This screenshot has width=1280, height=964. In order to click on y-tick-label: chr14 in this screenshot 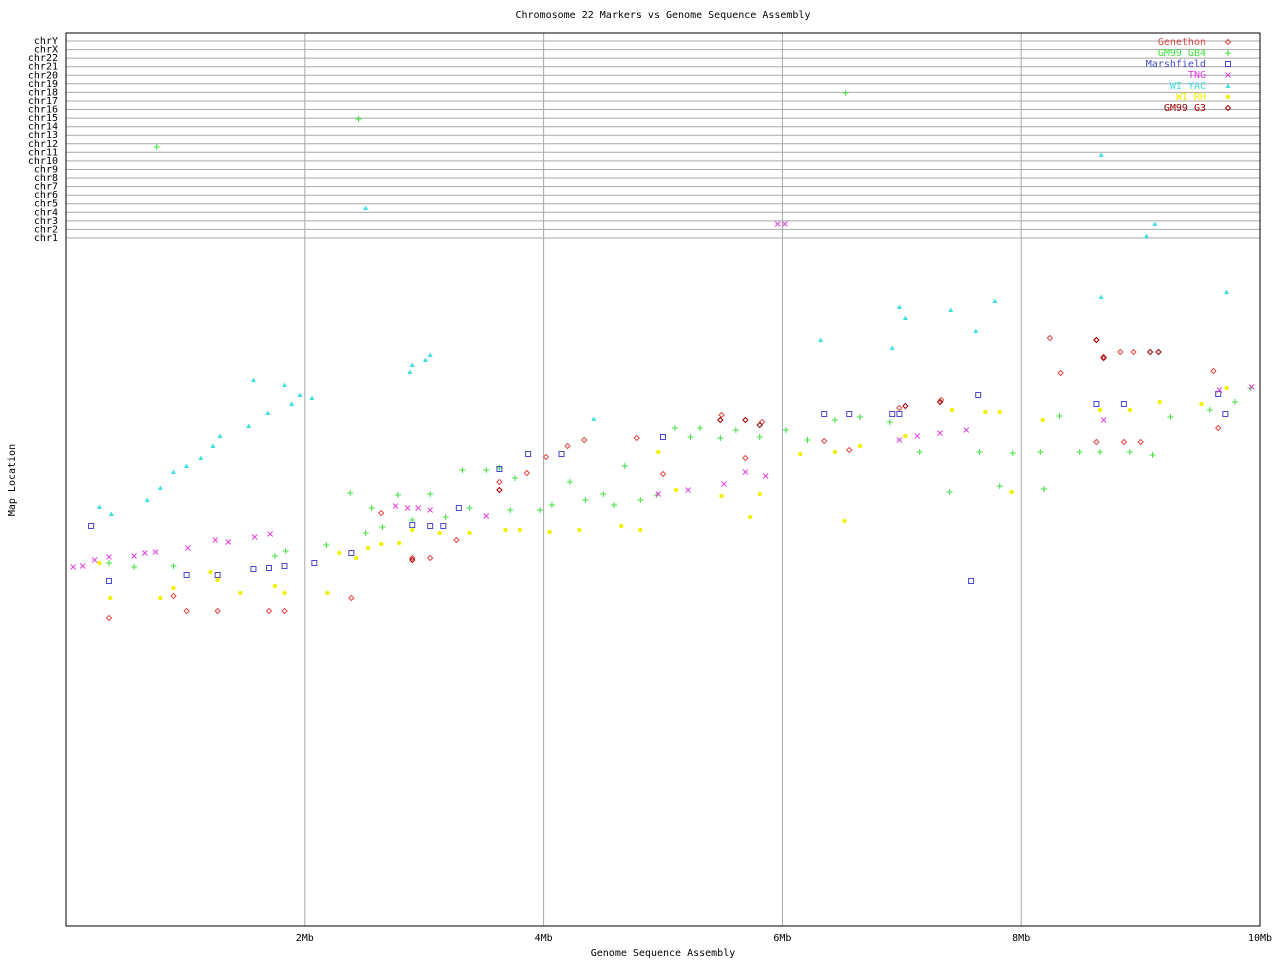, I will do `click(43, 127)`.